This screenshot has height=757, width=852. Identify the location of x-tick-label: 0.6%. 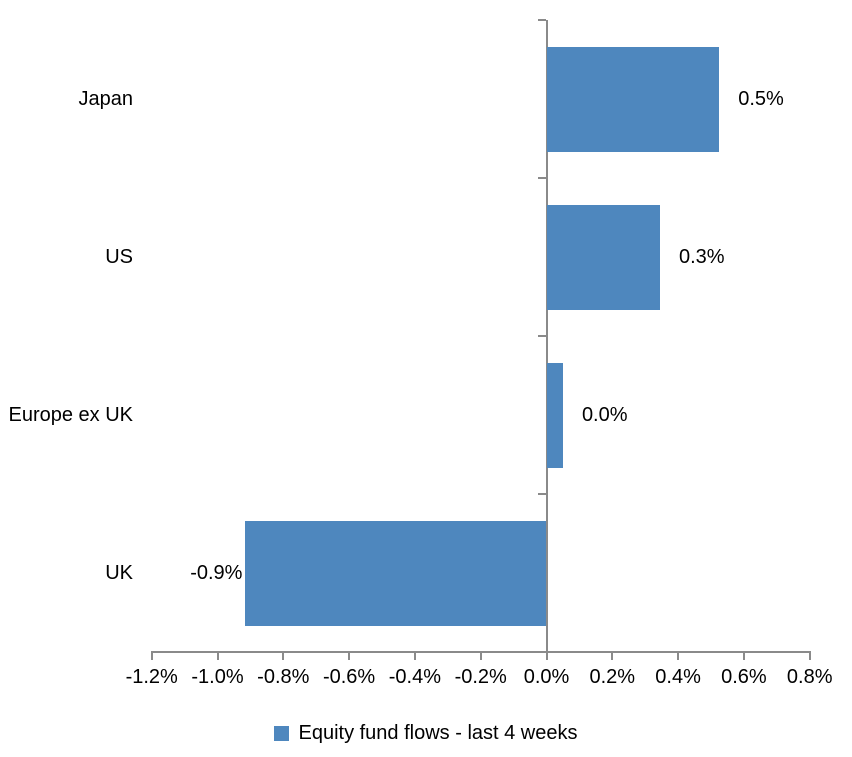
(744, 677).